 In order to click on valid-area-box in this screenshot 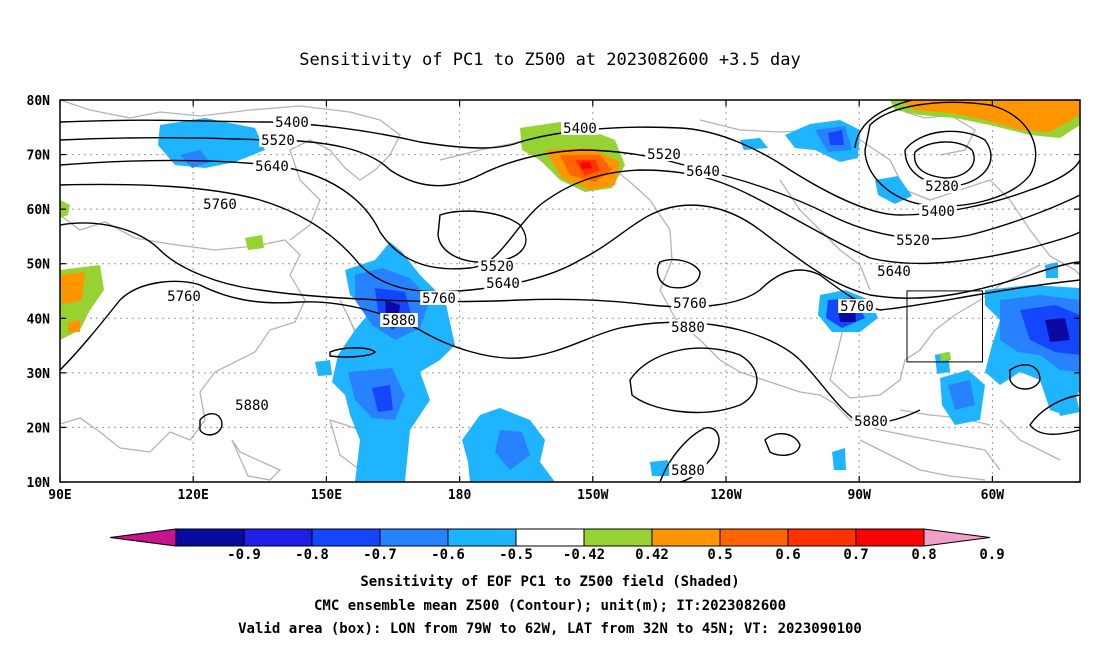, I will do `click(944, 326)`.